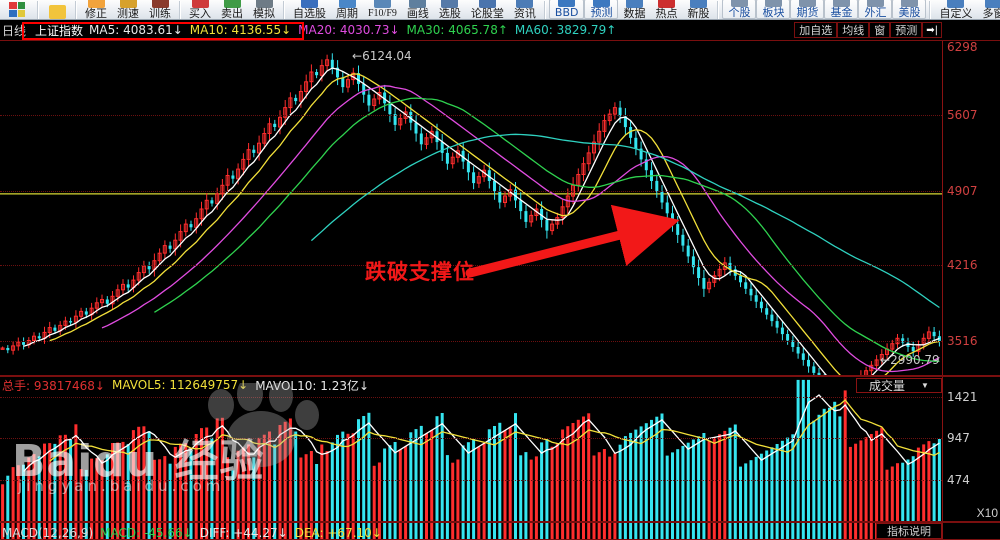  I want to click on toolbar-button-label: 卖出, so click(232, 13).